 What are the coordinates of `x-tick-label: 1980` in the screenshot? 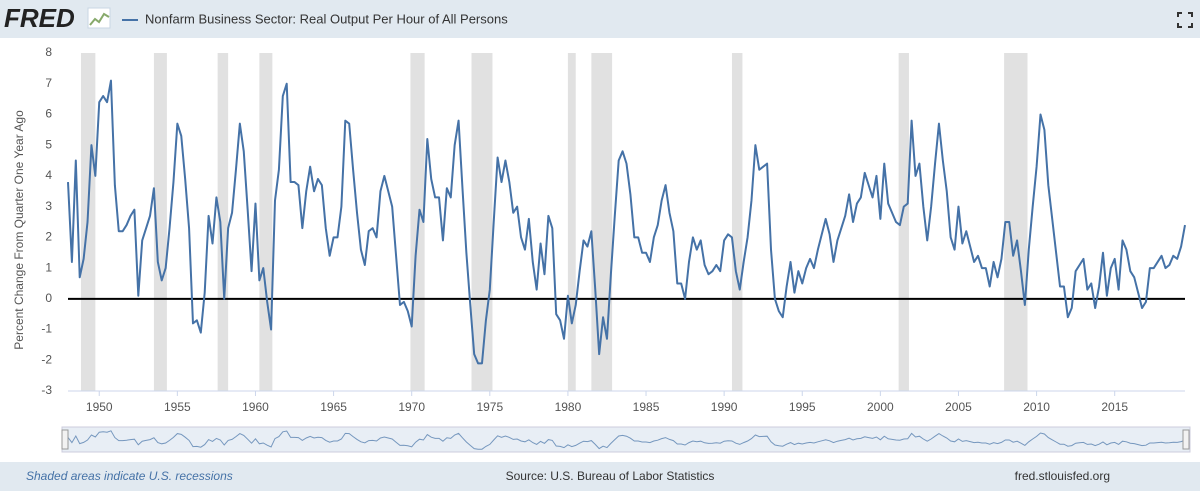 It's located at (568, 407).